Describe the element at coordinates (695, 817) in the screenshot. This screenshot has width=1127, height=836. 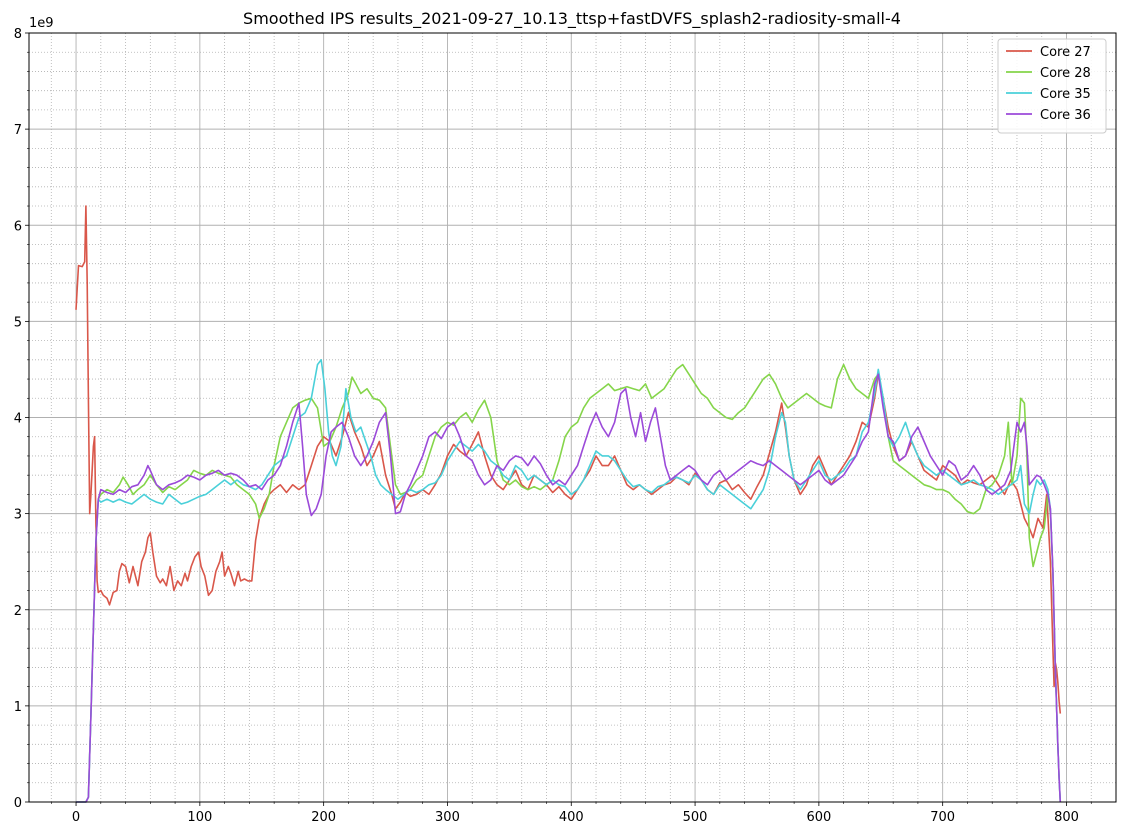
I see `x-tick-label: 500` at that location.